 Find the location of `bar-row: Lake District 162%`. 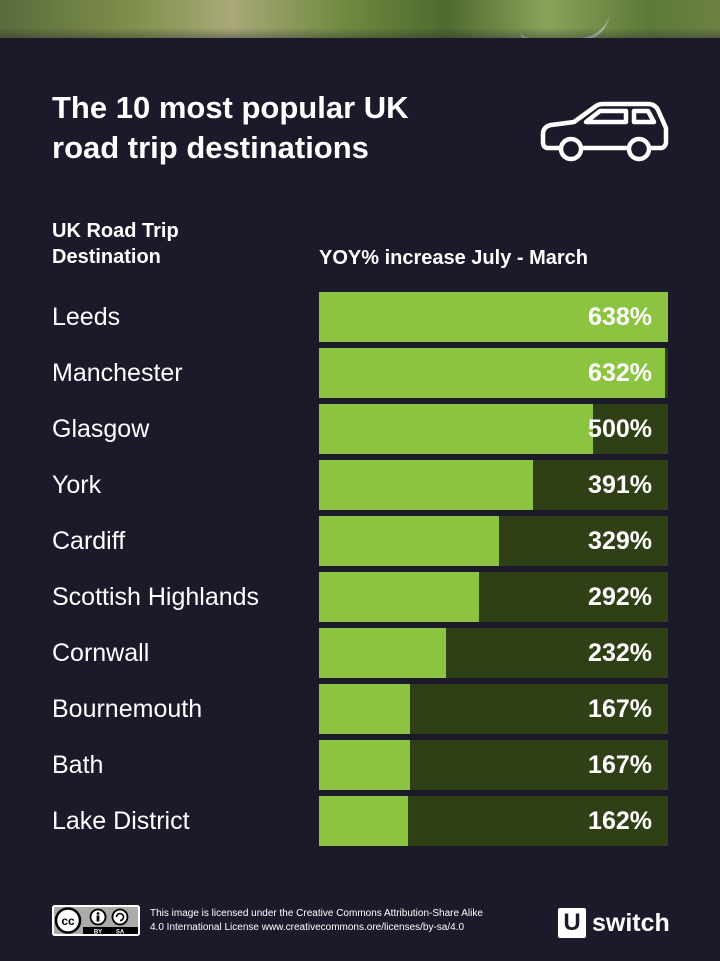

bar-row: Lake District 162% is located at coordinates (360, 821).